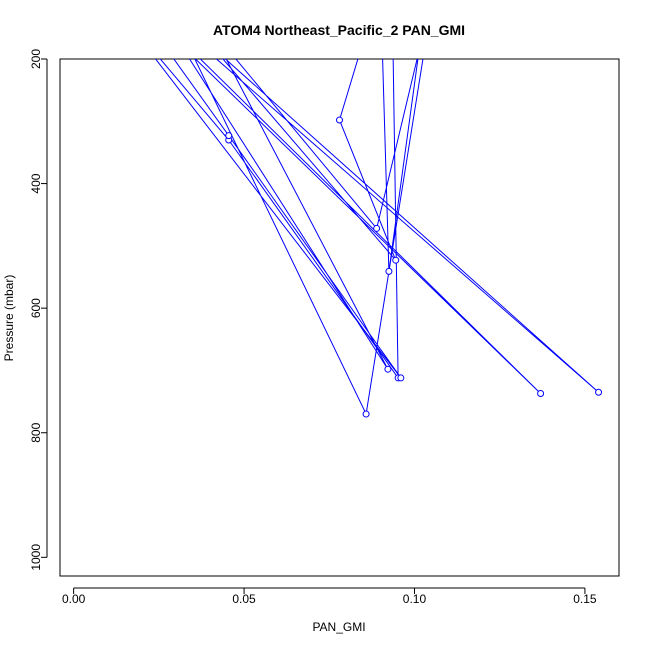 This screenshot has width=650, height=650. Describe the element at coordinates (244, 599) in the screenshot. I see `x-tick-label: 0.05` at that location.